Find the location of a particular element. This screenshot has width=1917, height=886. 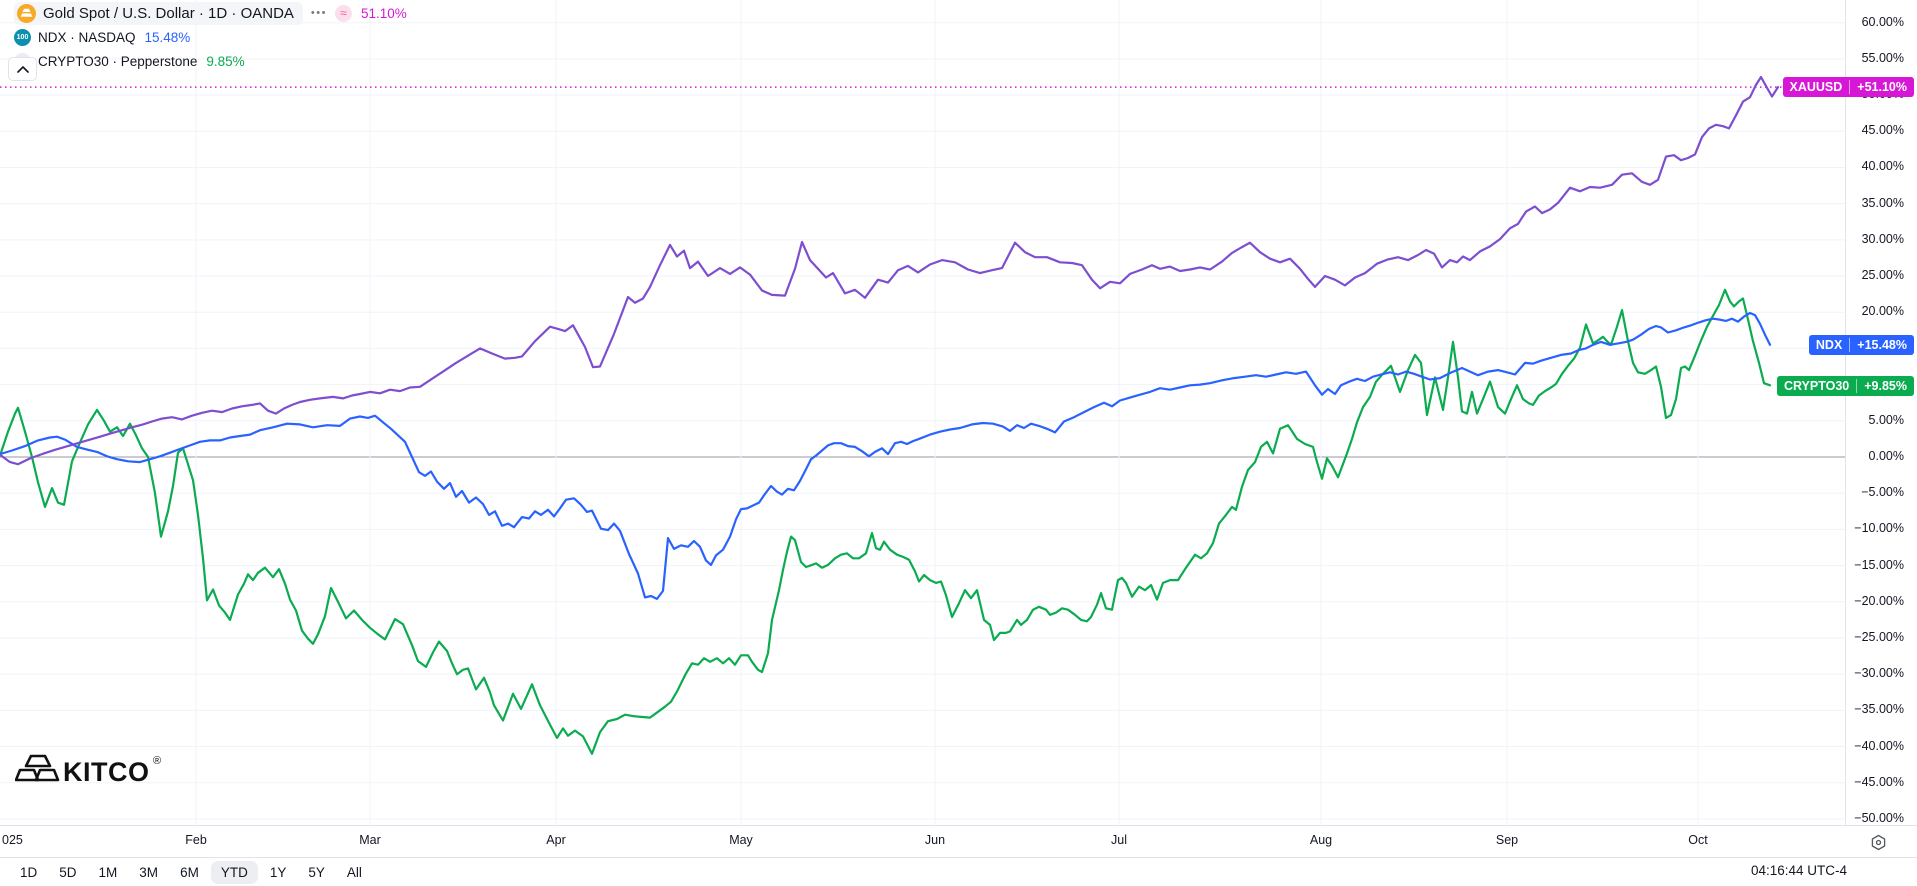

legend-row-crypto30: 30 CRYPTO30 · Pepperstone 9.85% is located at coordinates (210, 61).